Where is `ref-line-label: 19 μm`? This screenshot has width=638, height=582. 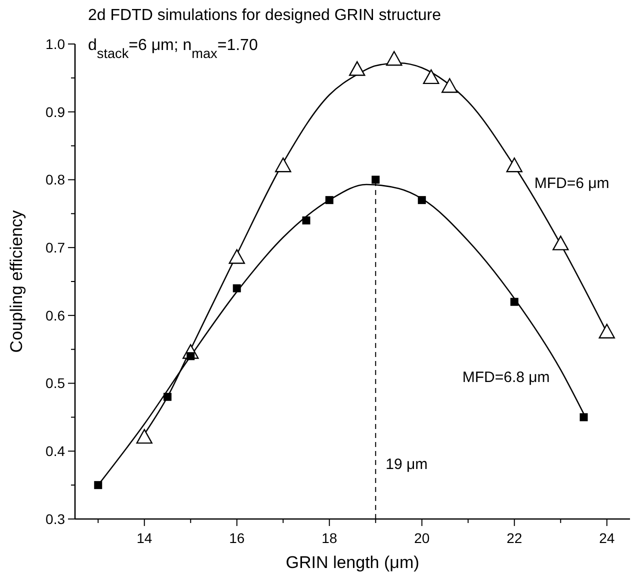
ref-line-label: 19 μm is located at coordinates (407, 464).